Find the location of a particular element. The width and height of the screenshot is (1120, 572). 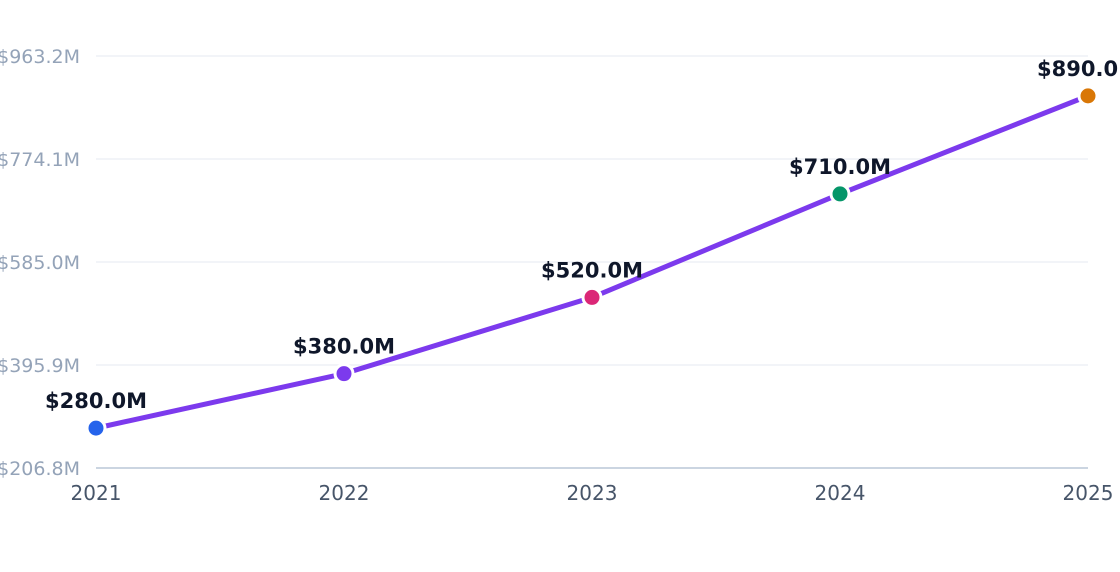

data-label: $890.0M is located at coordinates (1078, 69).